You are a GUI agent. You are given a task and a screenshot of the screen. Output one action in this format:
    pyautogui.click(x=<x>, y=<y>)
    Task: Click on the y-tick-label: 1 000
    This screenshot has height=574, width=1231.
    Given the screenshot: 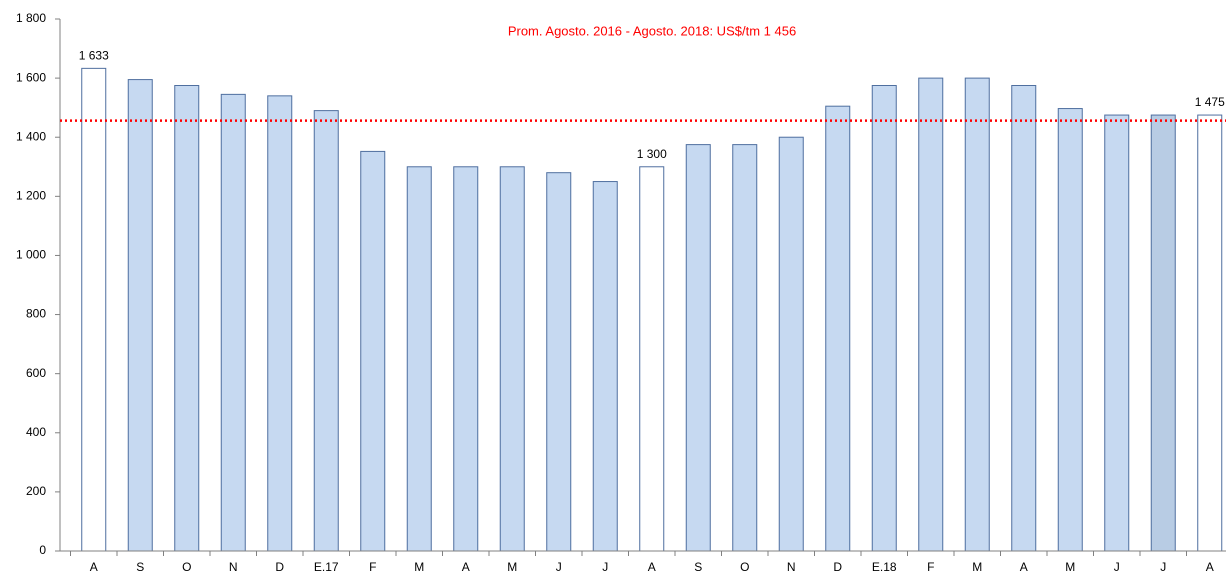 What is the action you would take?
    pyautogui.click(x=31, y=255)
    